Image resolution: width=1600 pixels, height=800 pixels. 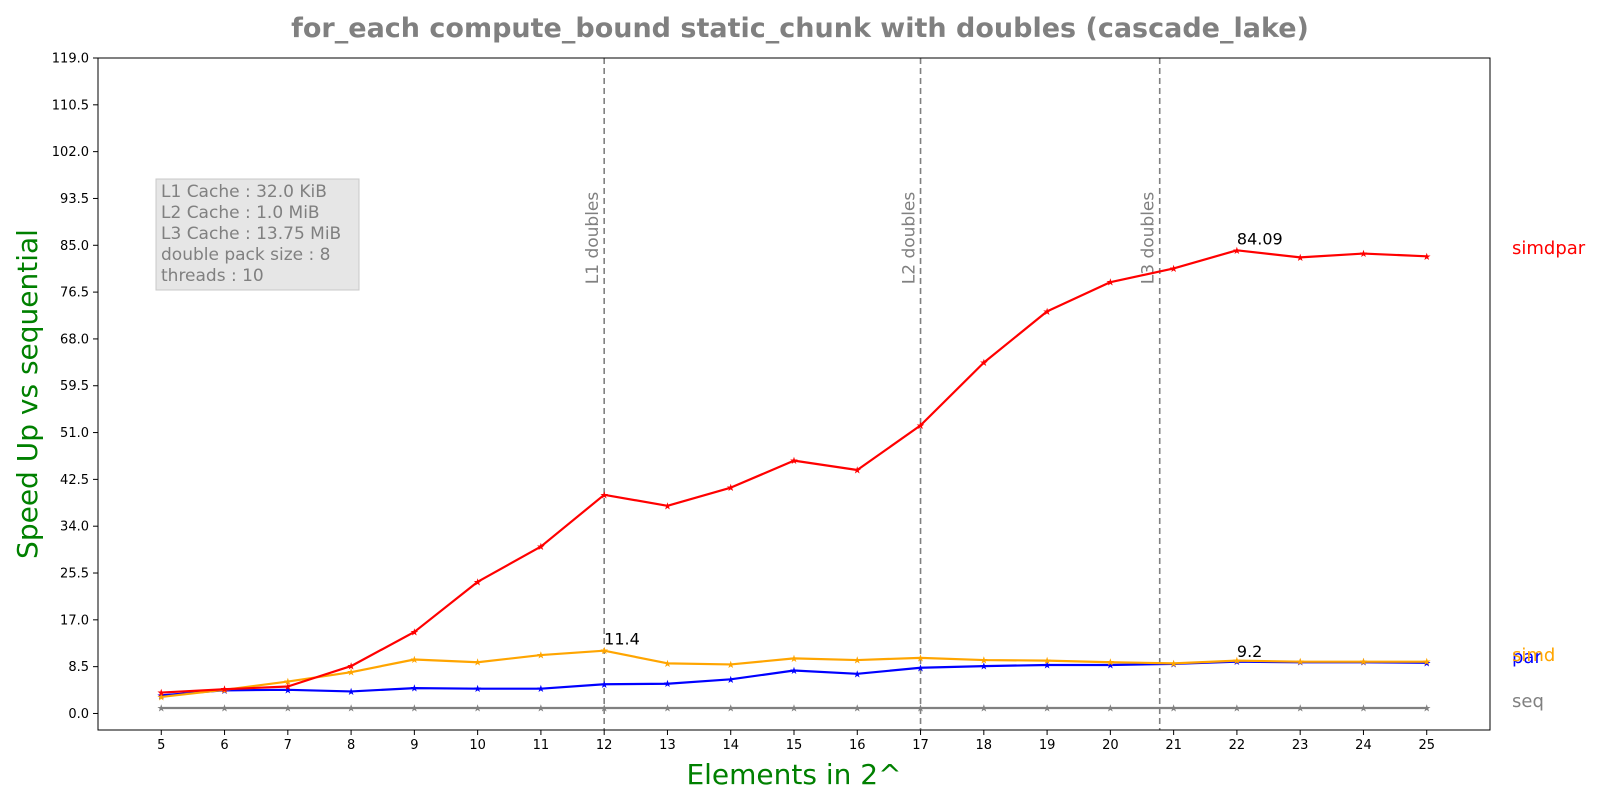 What do you see at coordinates (477, 745) in the screenshot?
I see `x-tick-label: 10` at bounding box center [477, 745].